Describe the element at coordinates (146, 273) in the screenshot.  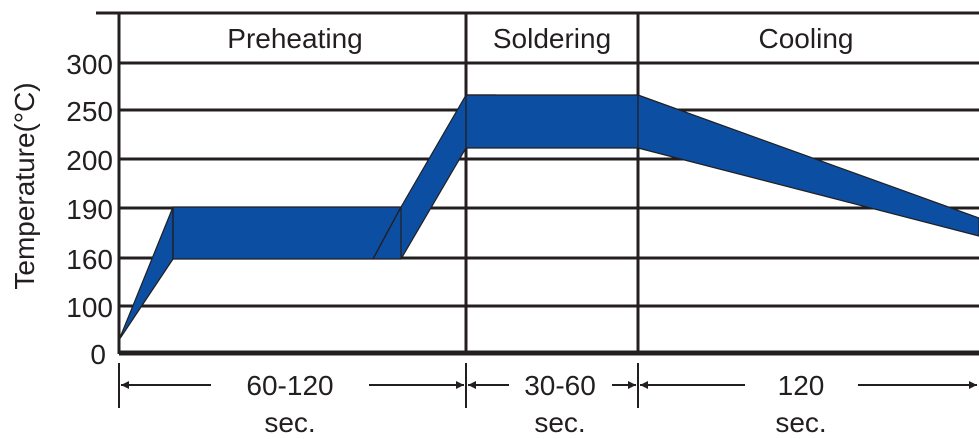
I see `preheat-ramp-band` at that location.